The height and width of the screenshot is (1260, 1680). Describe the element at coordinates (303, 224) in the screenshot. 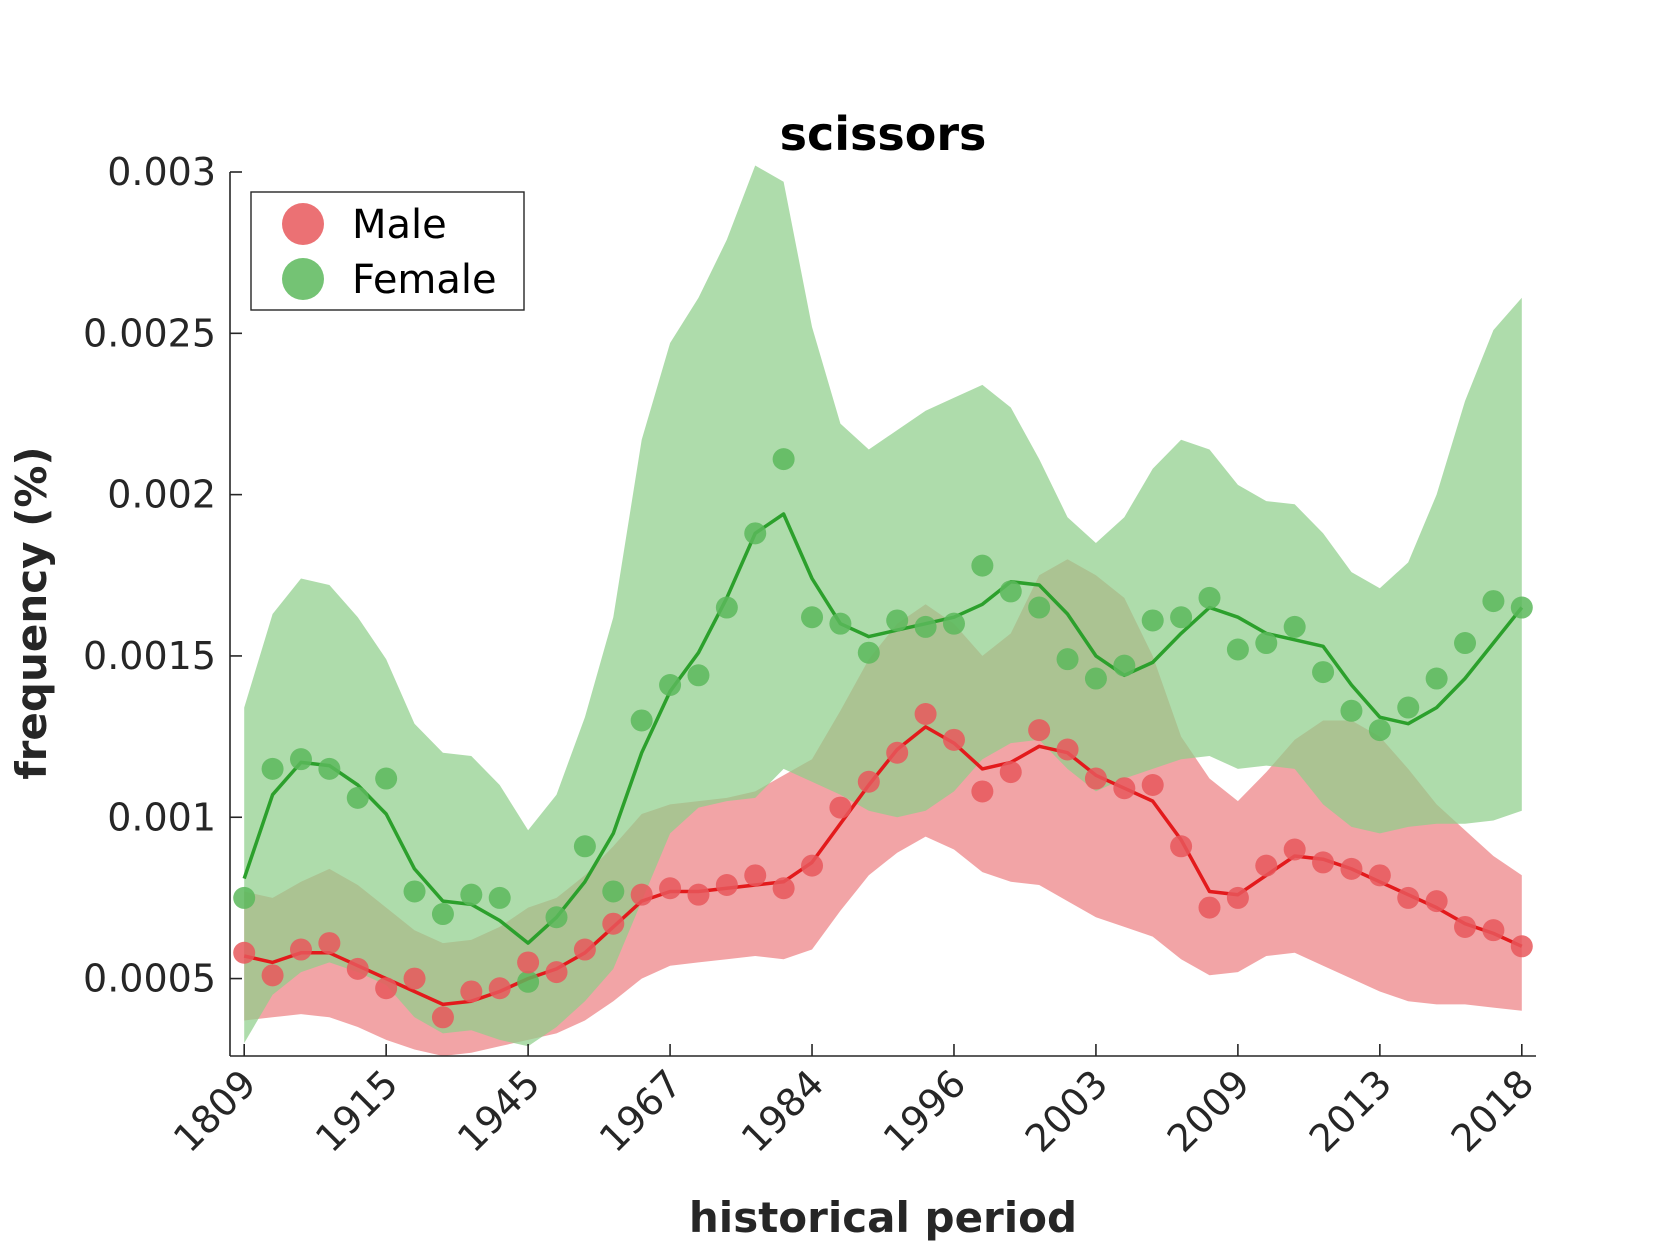

I see `legend-entry-male-marker` at that location.